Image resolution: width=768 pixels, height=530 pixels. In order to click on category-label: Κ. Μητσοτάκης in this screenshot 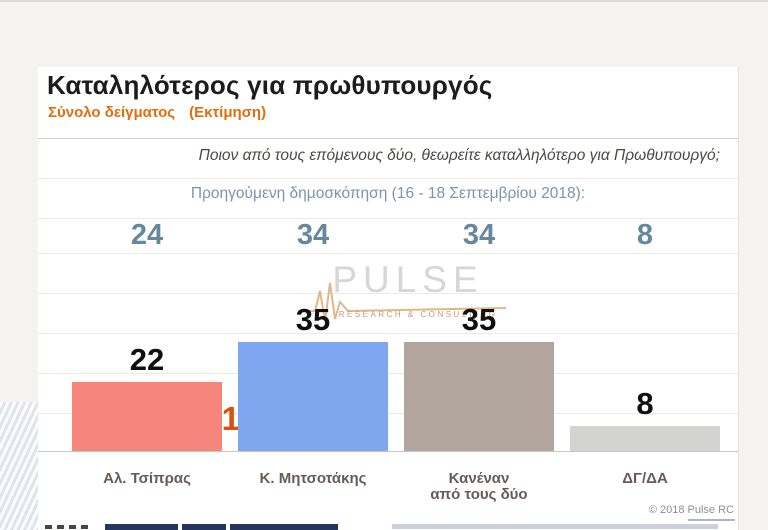, I will do `click(313, 478)`.